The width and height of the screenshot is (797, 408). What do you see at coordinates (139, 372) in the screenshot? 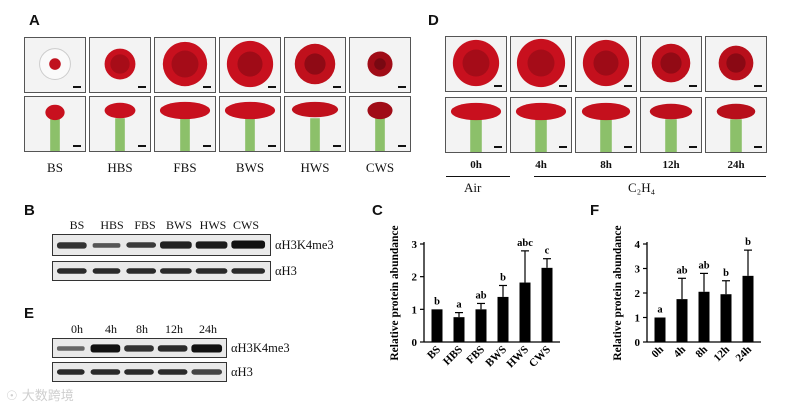
I see `blot-h3-timecourse` at bounding box center [139, 372].